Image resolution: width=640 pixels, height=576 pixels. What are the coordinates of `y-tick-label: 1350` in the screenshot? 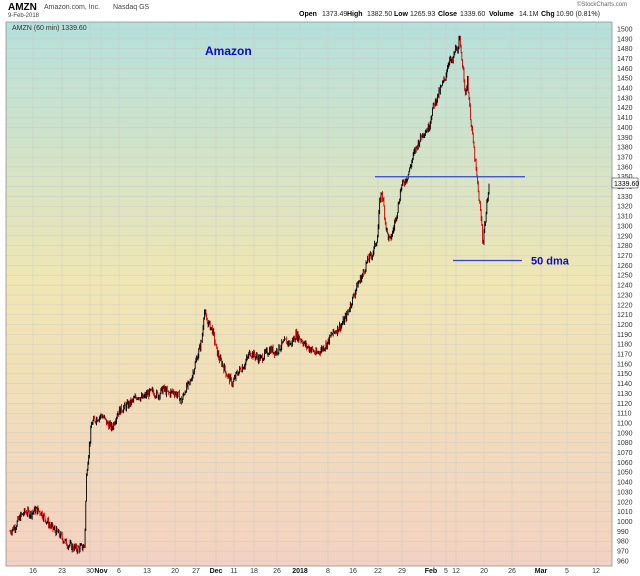 It's located at (625, 177).